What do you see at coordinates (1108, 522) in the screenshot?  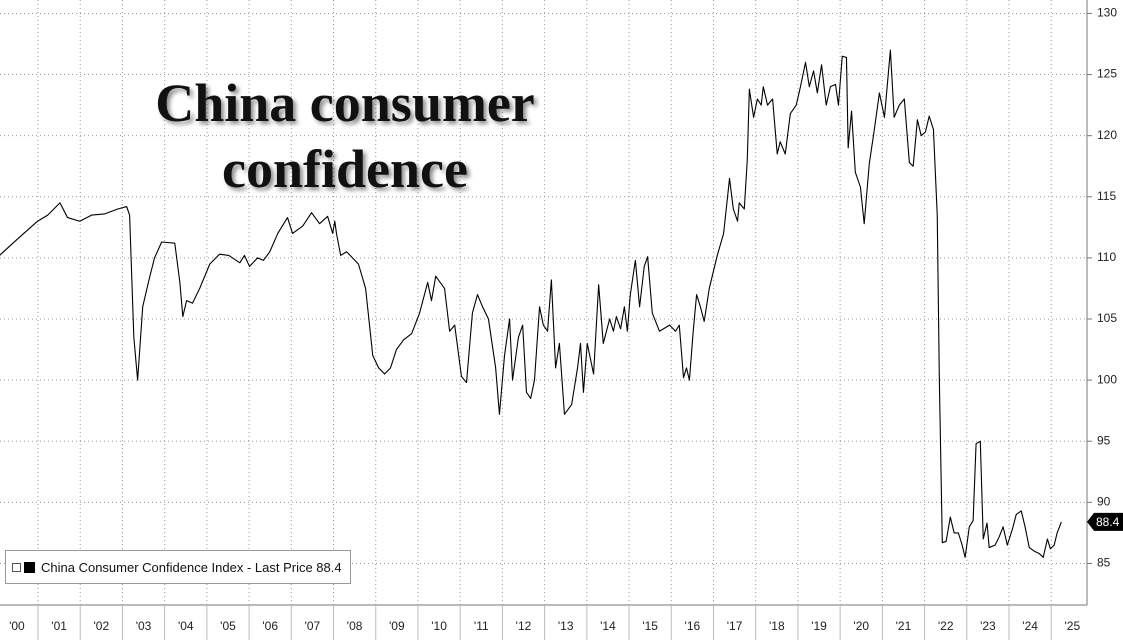 I see `last-price-label: 88.4` at bounding box center [1108, 522].